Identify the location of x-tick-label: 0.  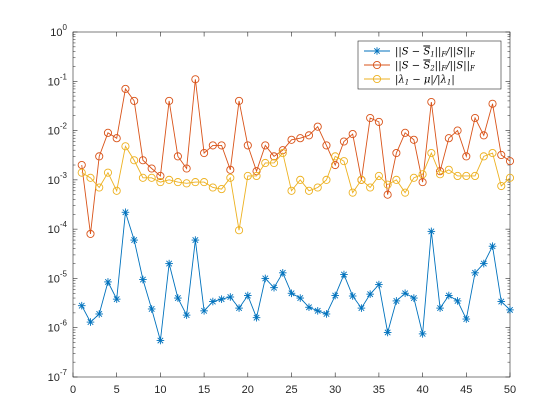
(73, 390).